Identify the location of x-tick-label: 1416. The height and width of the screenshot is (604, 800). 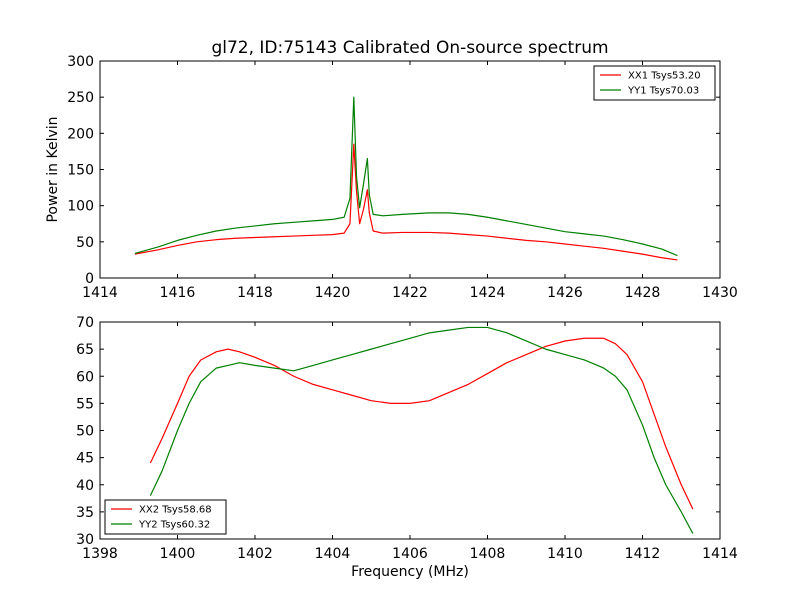
(178, 293).